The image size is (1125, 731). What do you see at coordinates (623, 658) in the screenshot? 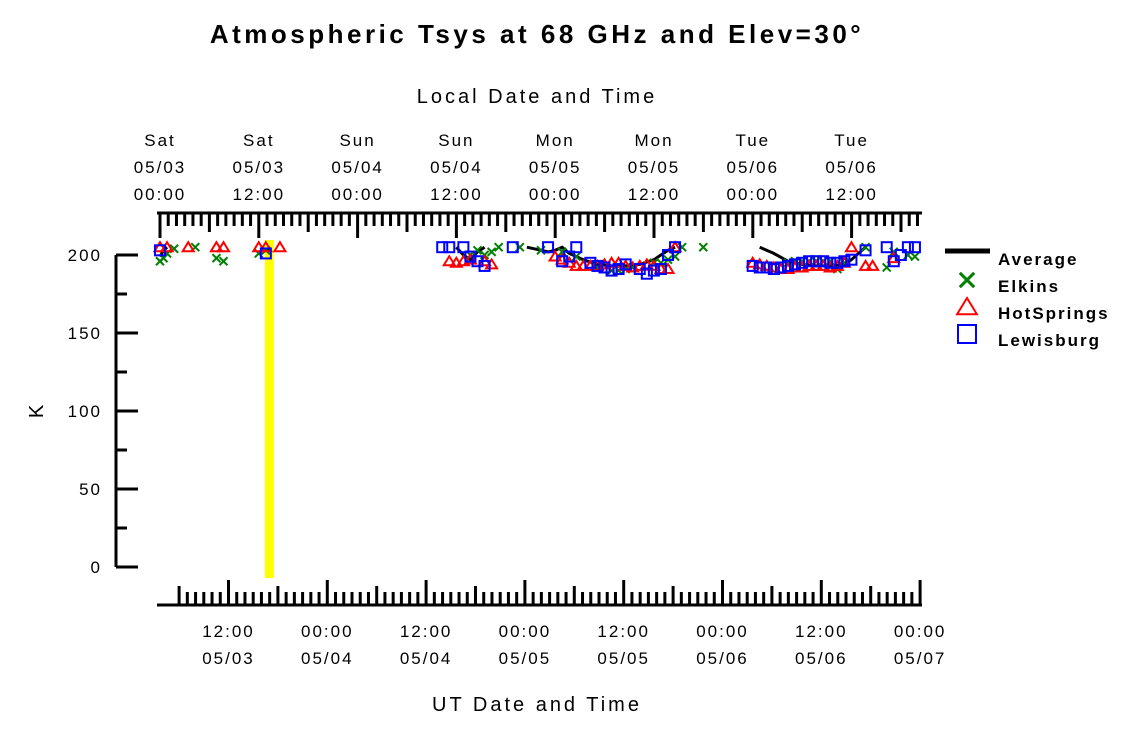
I see `bottom-tick-date: 05/05` at bounding box center [623, 658].